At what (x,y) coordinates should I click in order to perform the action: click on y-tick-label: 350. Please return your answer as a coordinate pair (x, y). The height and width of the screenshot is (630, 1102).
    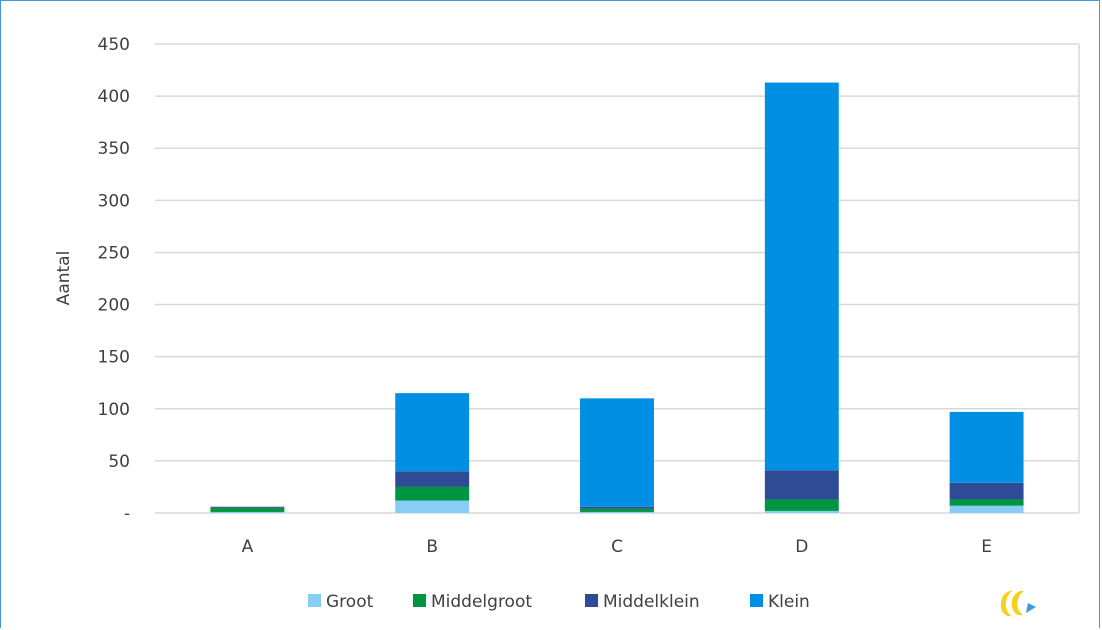
    Looking at the image, I should click on (114, 149).